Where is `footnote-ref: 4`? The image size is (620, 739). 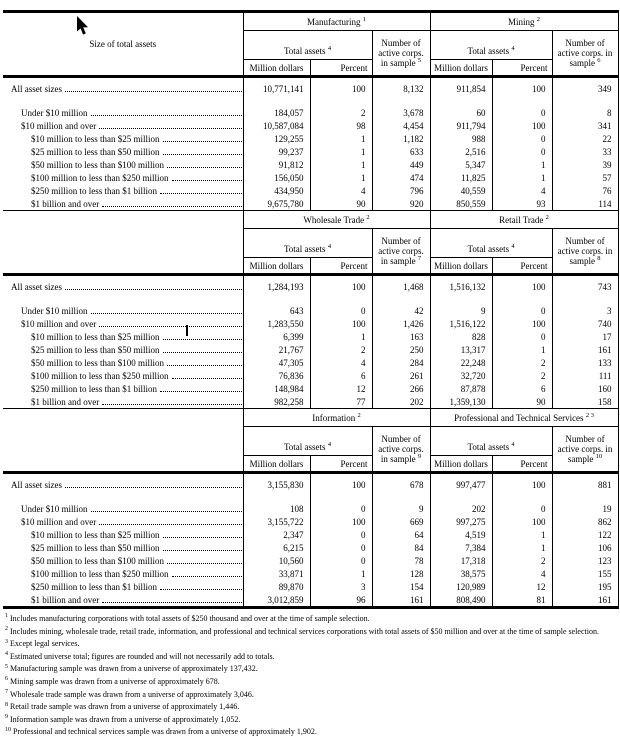 footnote-ref: 4 is located at coordinates (329, 246).